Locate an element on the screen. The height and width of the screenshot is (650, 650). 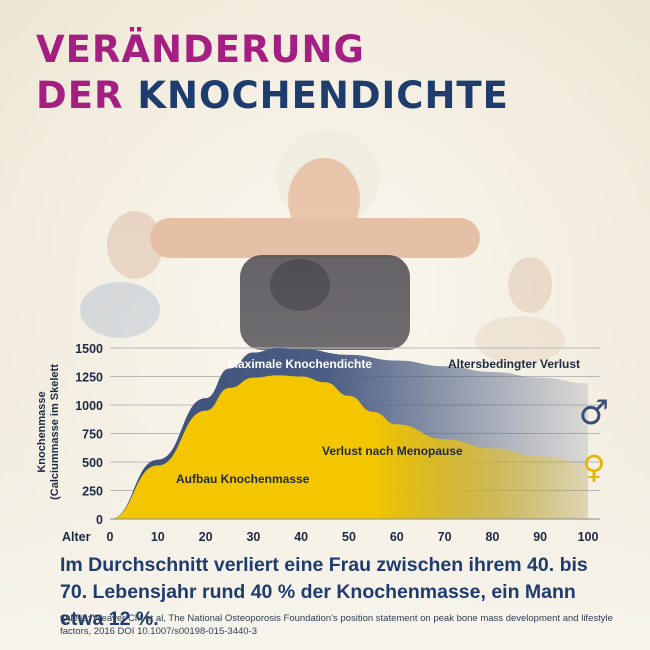
female-symbol-icon: ♀ is located at coordinates (593, 467).